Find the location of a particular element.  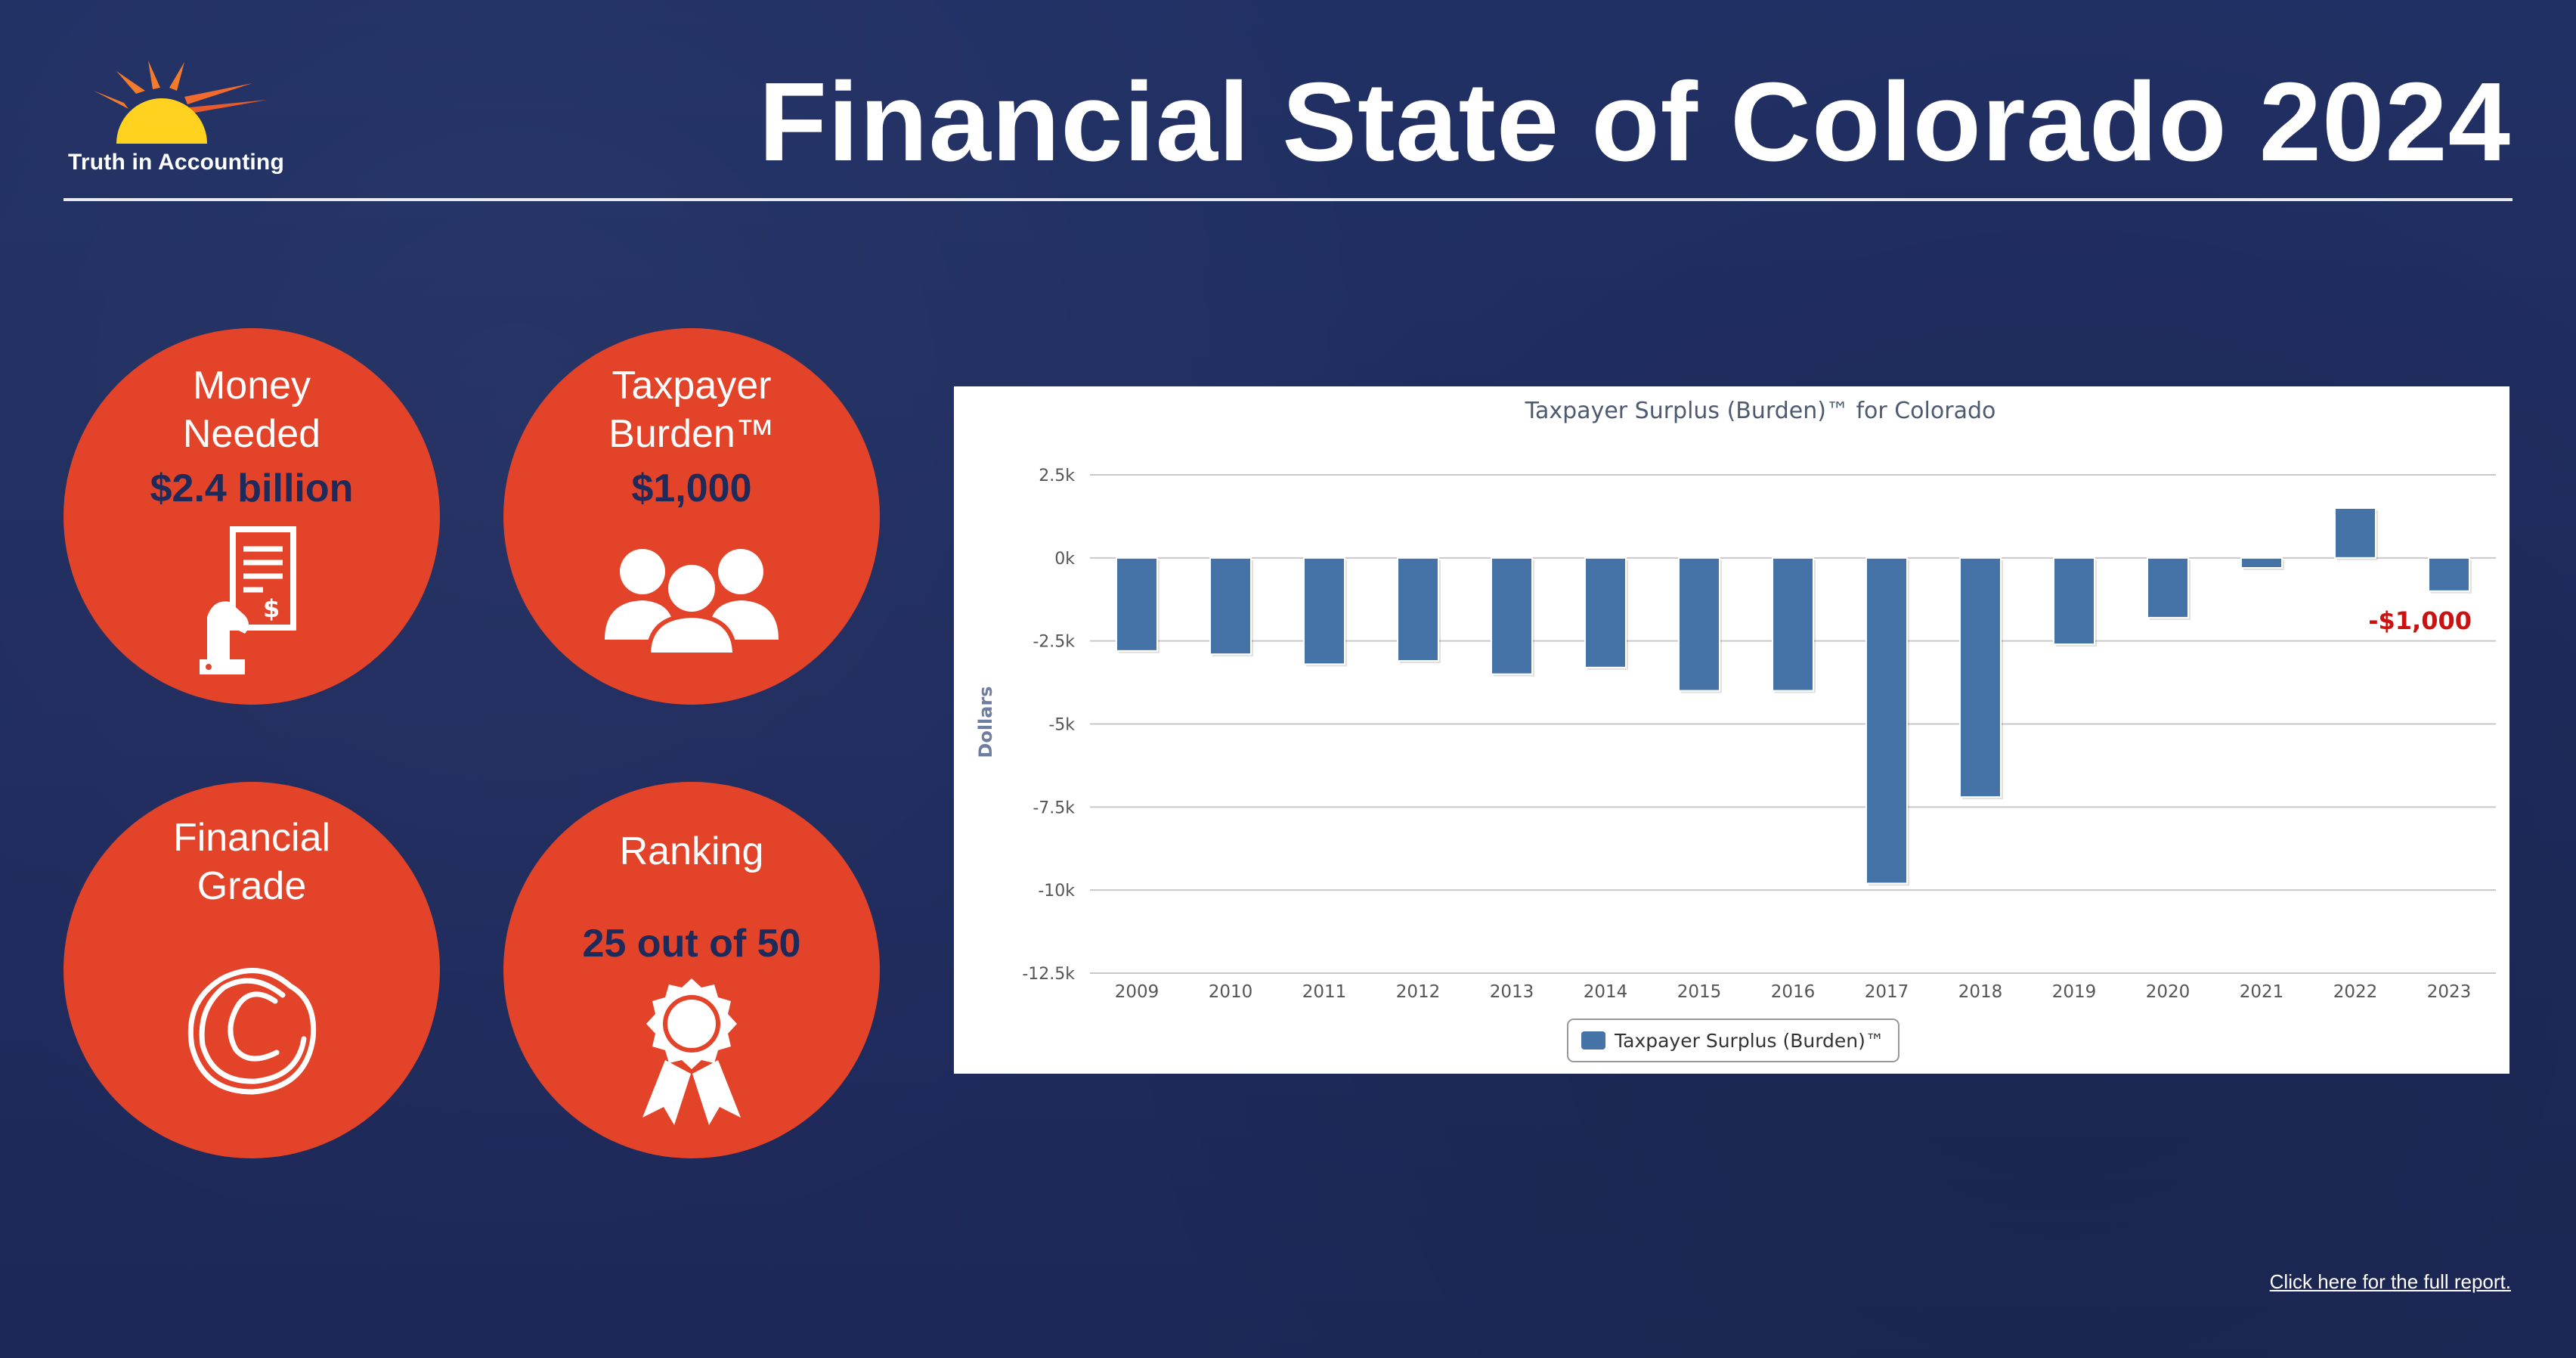

bar-2009 is located at coordinates (1137, 604).